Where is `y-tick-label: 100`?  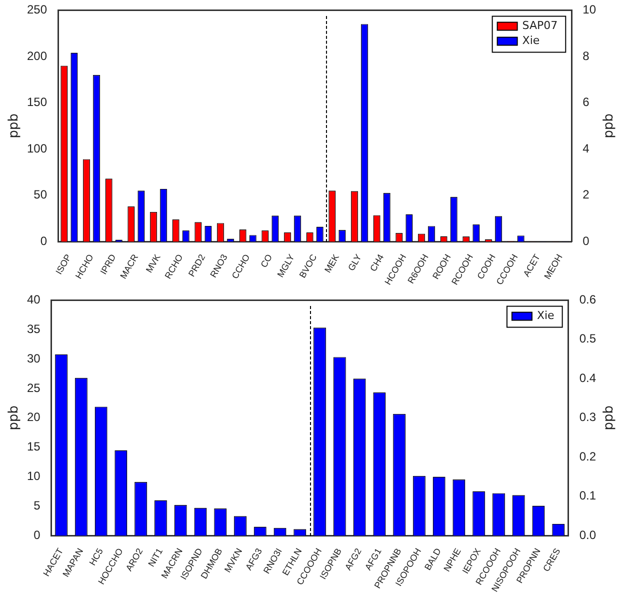
y-tick-label: 100 is located at coordinates (37, 148).